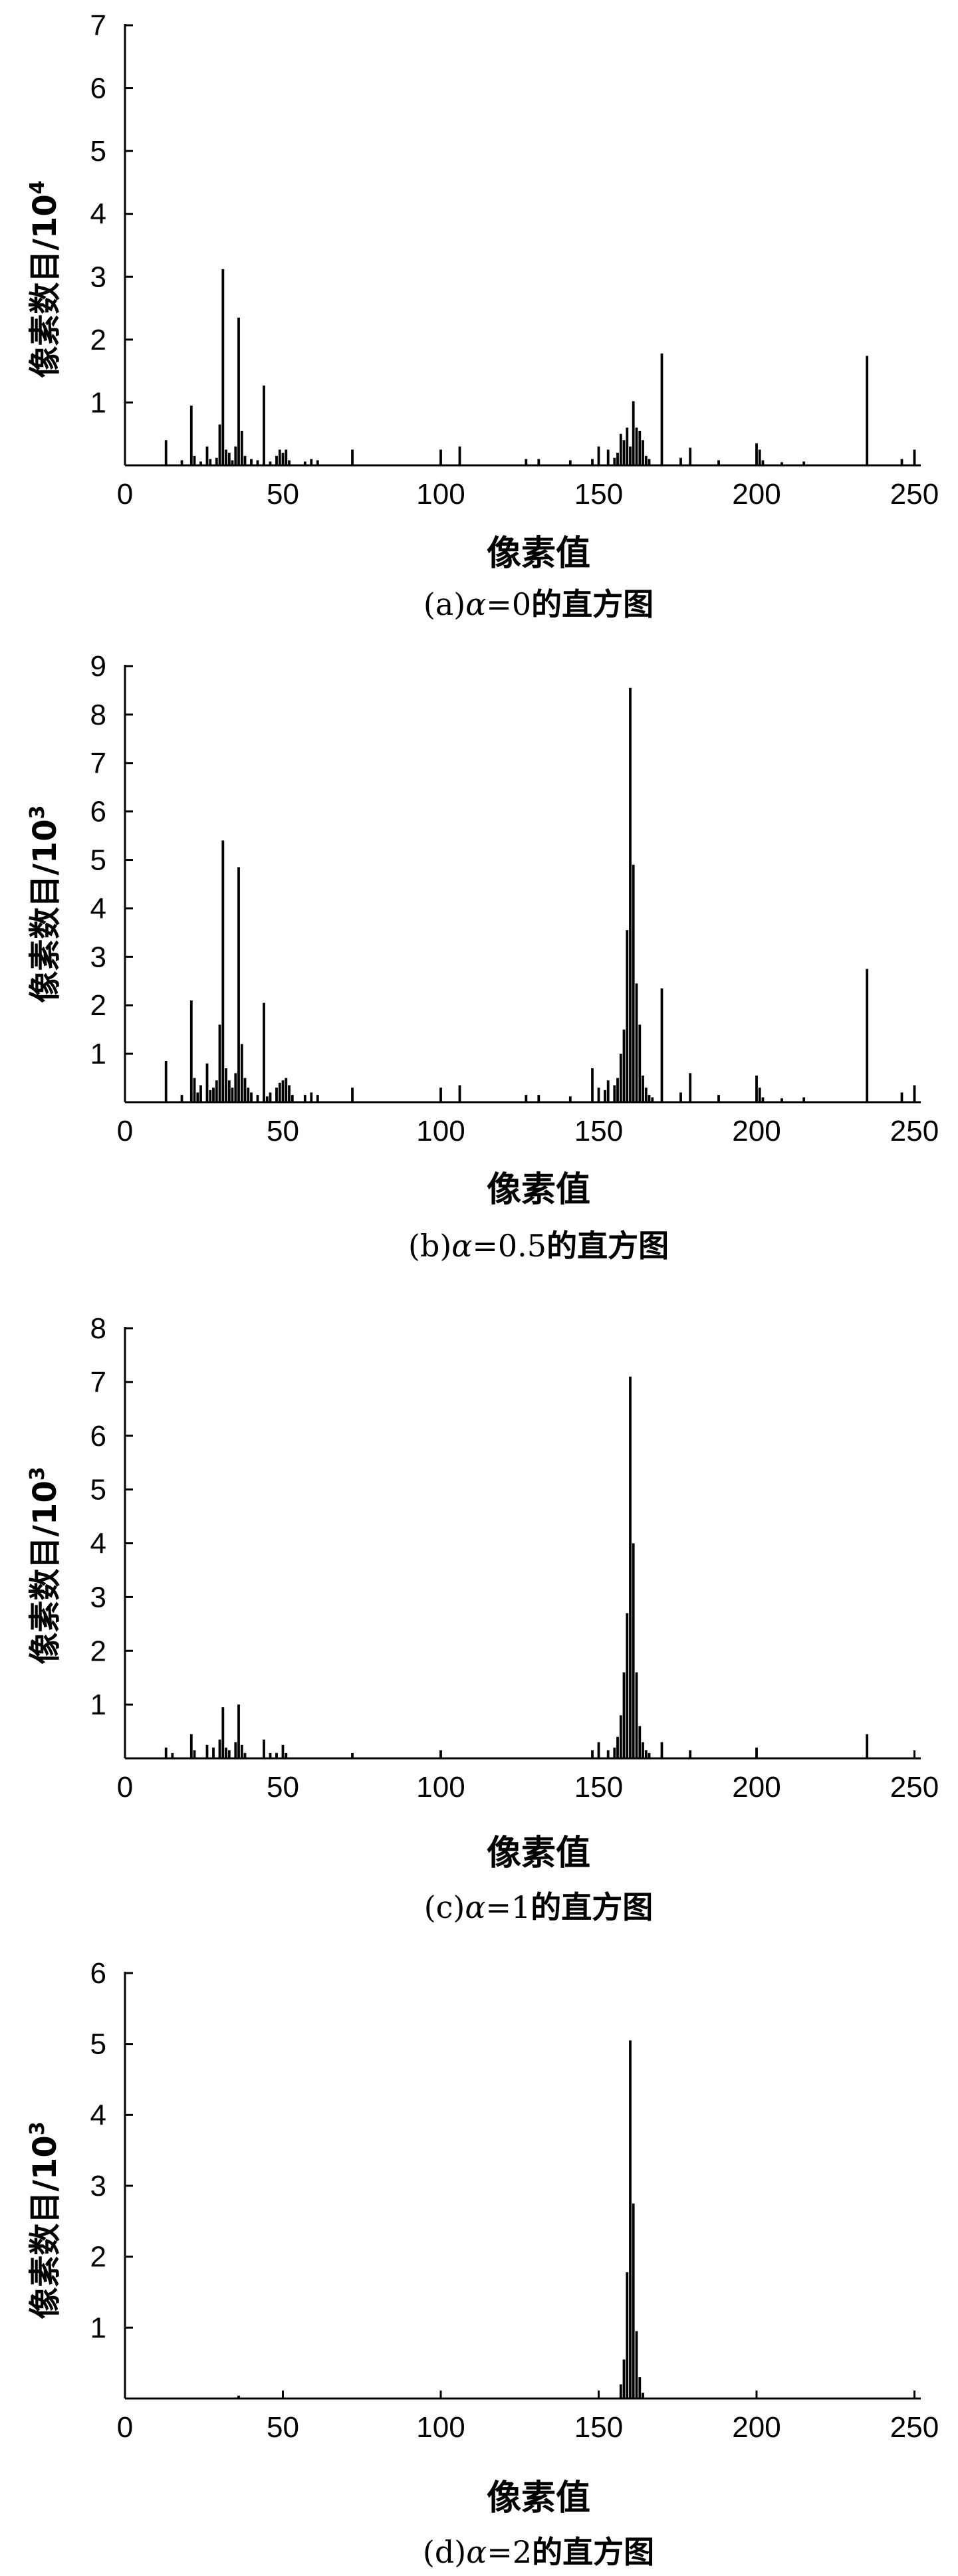 The height and width of the screenshot is (2576, 958). Describe the element at coordinates (440, 2427) in the screenshot. I see `panel-d-x-tick-label: 100` at that location.